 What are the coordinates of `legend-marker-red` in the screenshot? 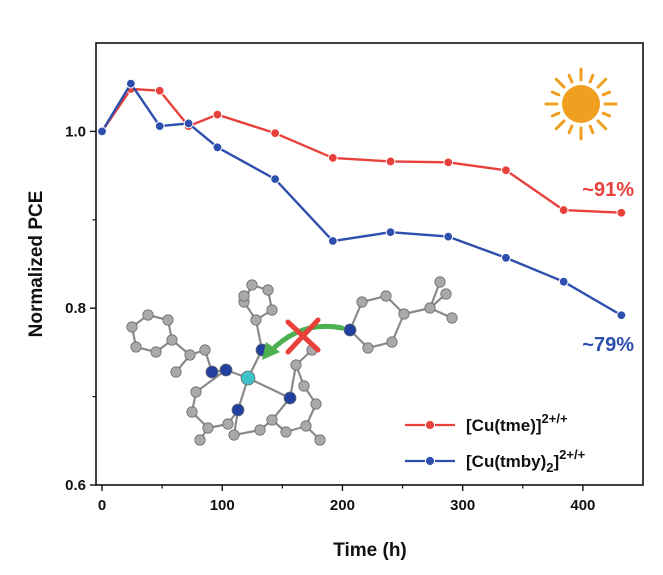 It's located at (430, 425).